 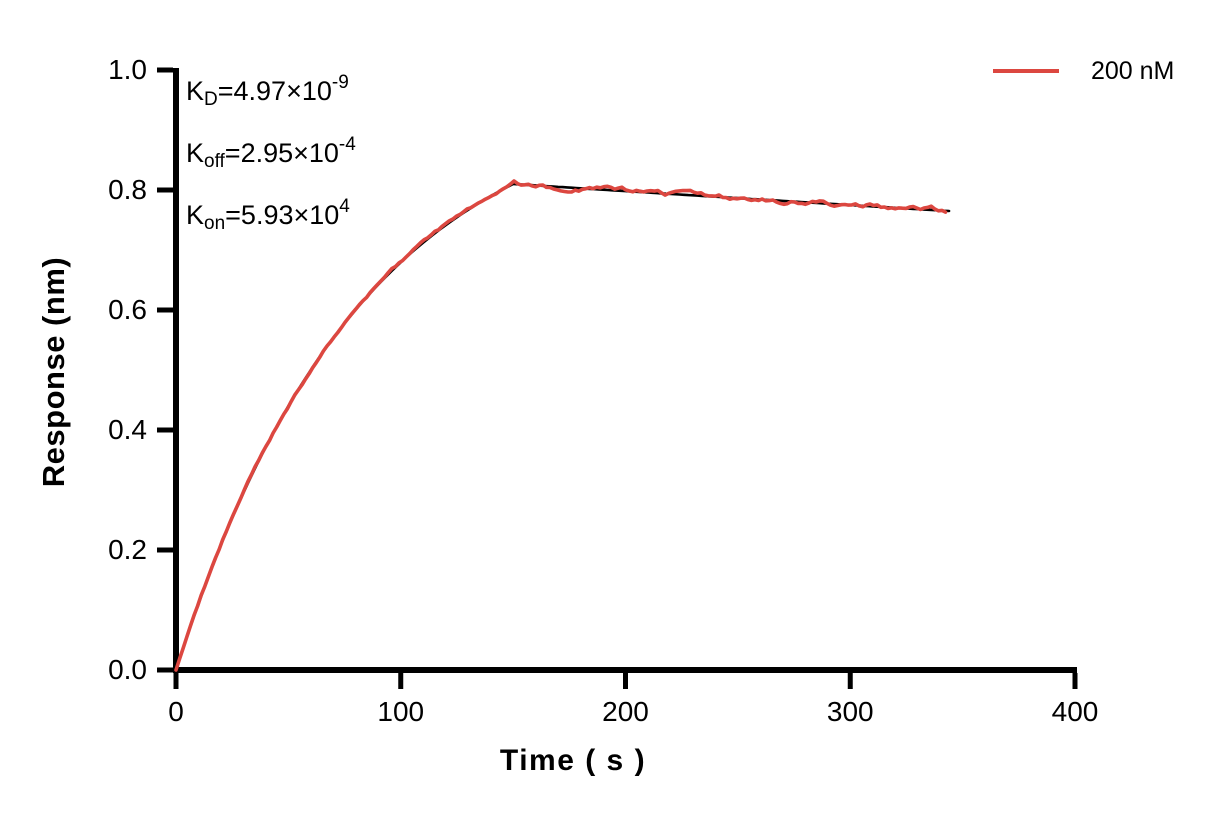 I want to click on x-tick-label: 0, so click(x=176, y=711).